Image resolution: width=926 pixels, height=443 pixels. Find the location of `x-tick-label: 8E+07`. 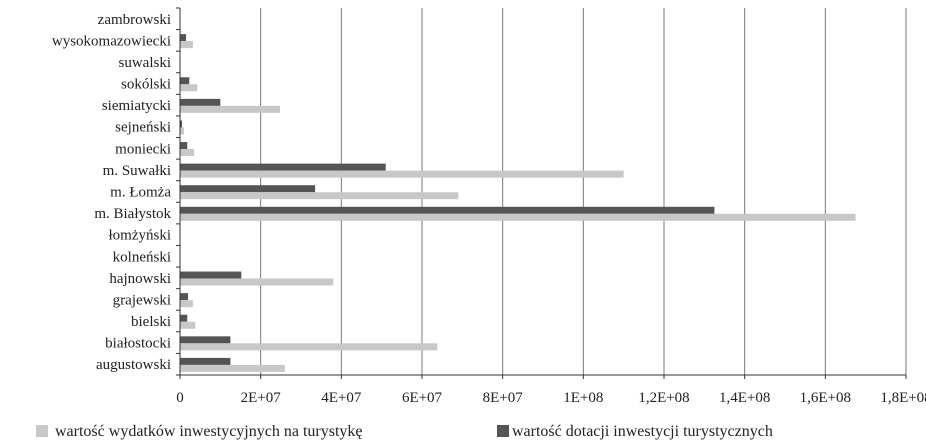

x-tick-label: 8E+07 is located at coordinates (503, 398).